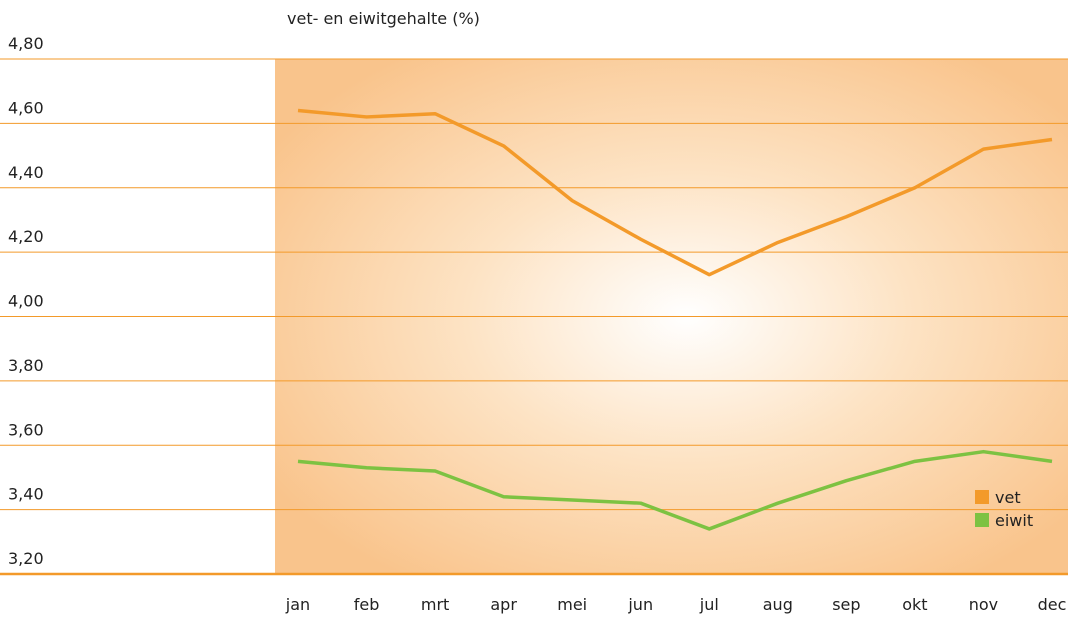 The height and width of the screenshot is (618, 1068). What do you see at coordinates (503, 604) in the screenshot?
I see `x-tick-label: apr` at bounding box center [503, 604].